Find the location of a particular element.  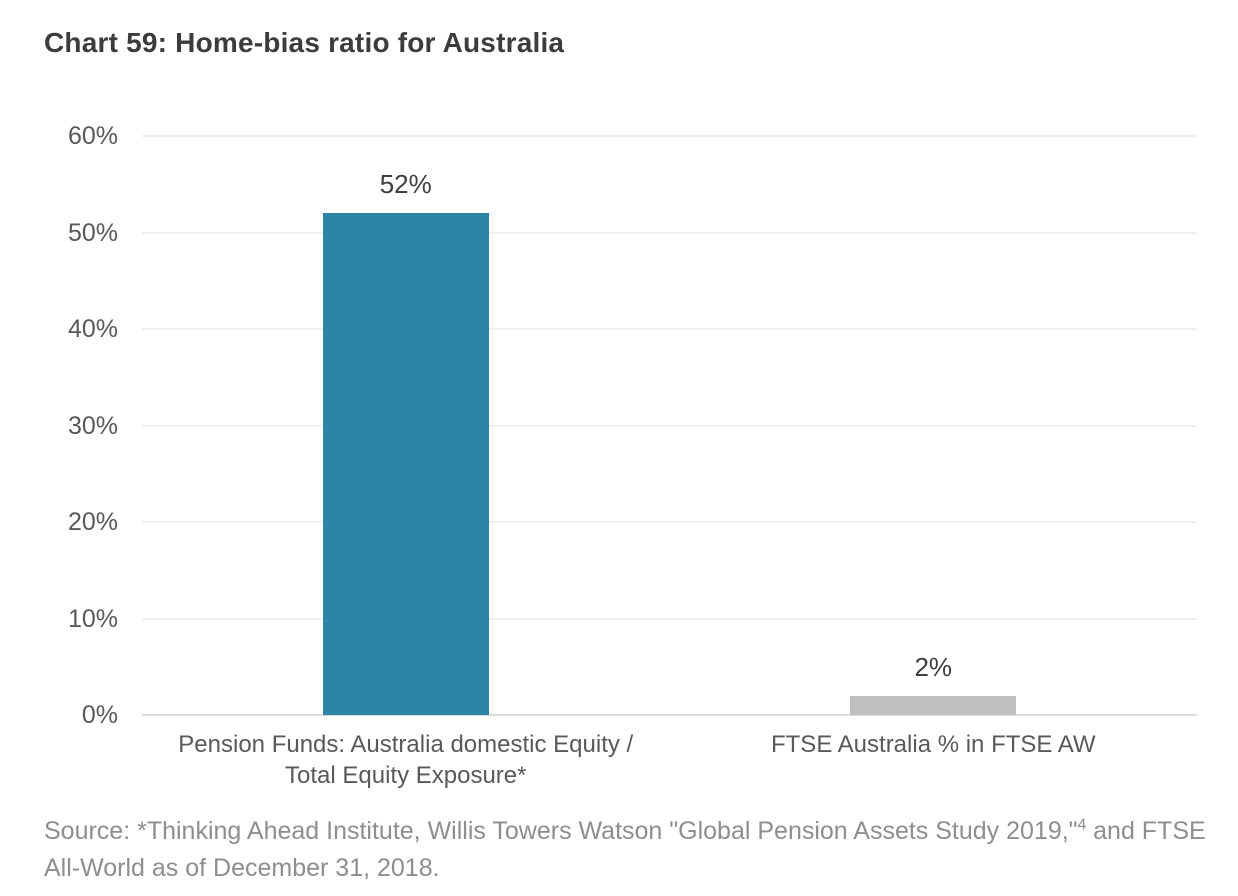

y-tick-label: 0% is located at coordinates (99, 715).